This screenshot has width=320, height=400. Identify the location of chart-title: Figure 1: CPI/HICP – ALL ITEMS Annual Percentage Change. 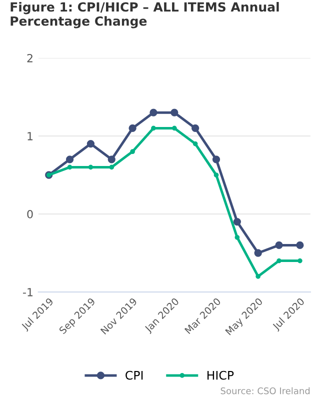
(144, 15).